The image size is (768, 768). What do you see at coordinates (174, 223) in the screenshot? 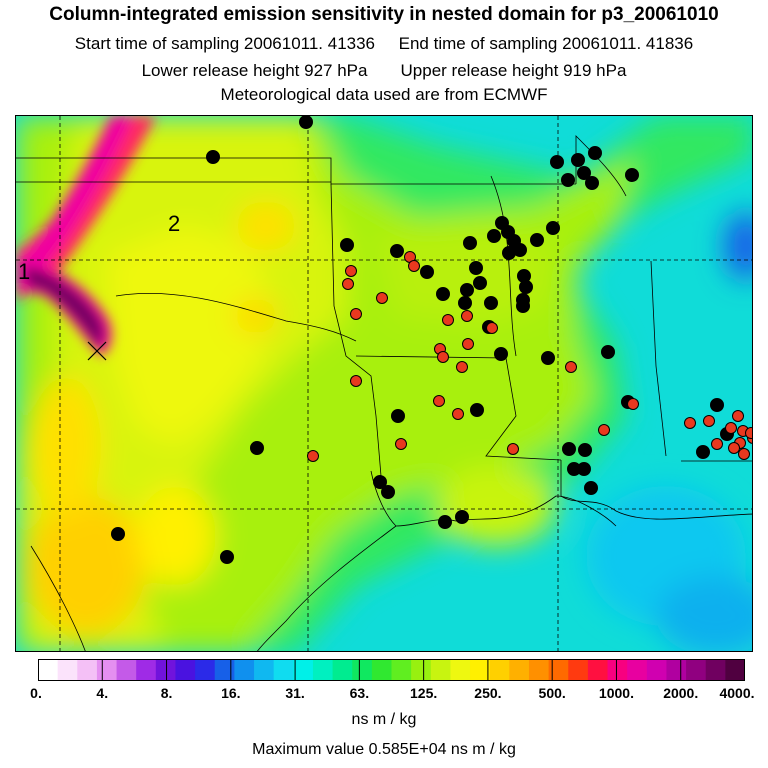
I see `plume-label-2: 2` at bounding box center [174, 223].